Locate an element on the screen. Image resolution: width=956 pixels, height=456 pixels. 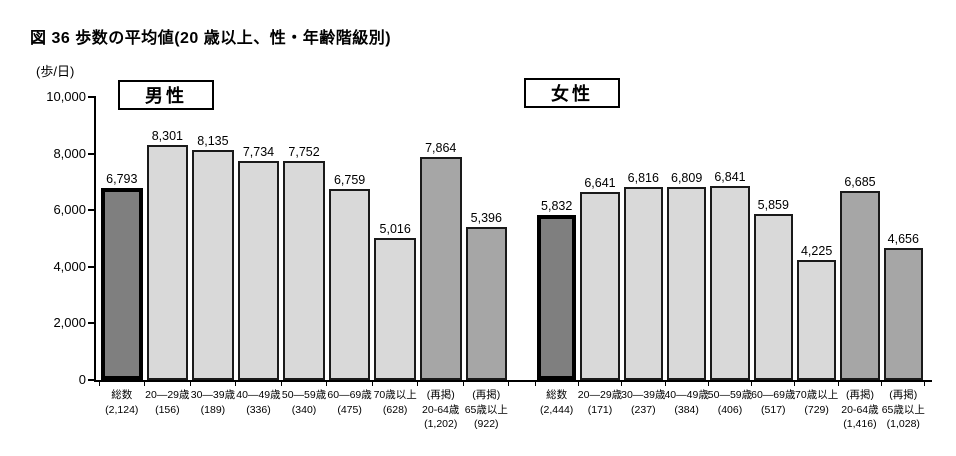
x-axis-category-label: 30—39歳 (189) is located at coordinates (213, 402).